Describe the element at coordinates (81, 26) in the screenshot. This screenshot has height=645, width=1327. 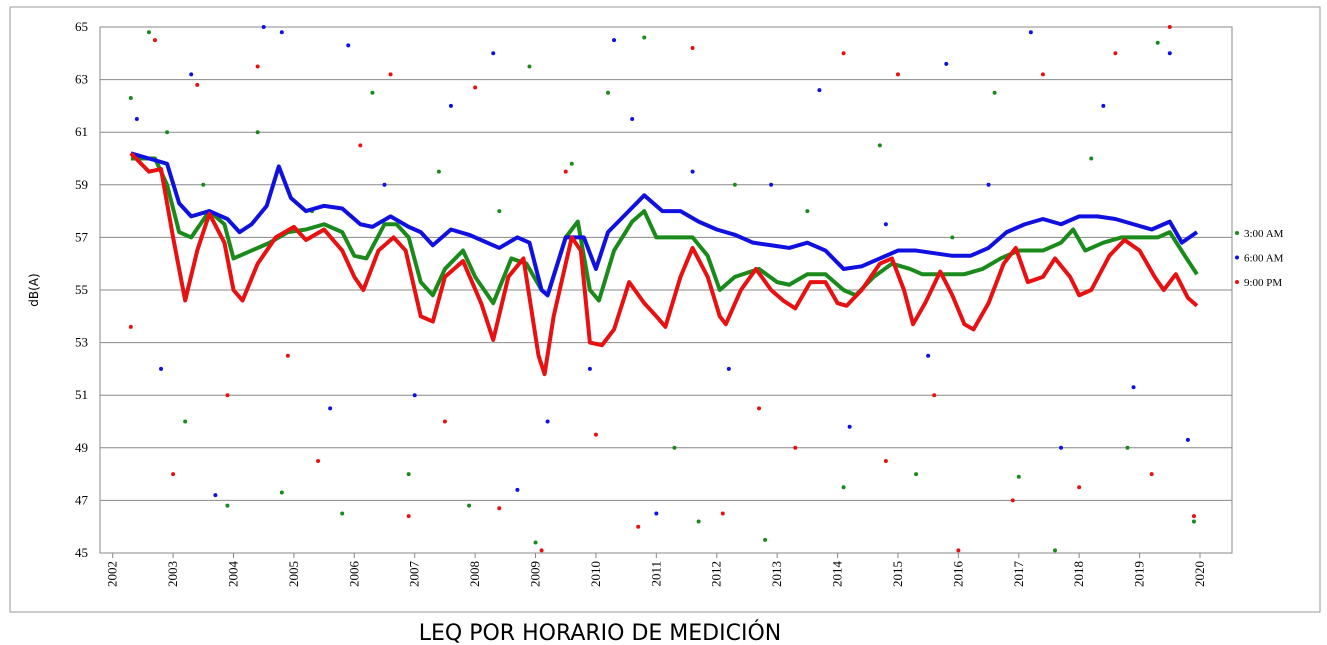
I see `y-tick-label: 65` at that location.